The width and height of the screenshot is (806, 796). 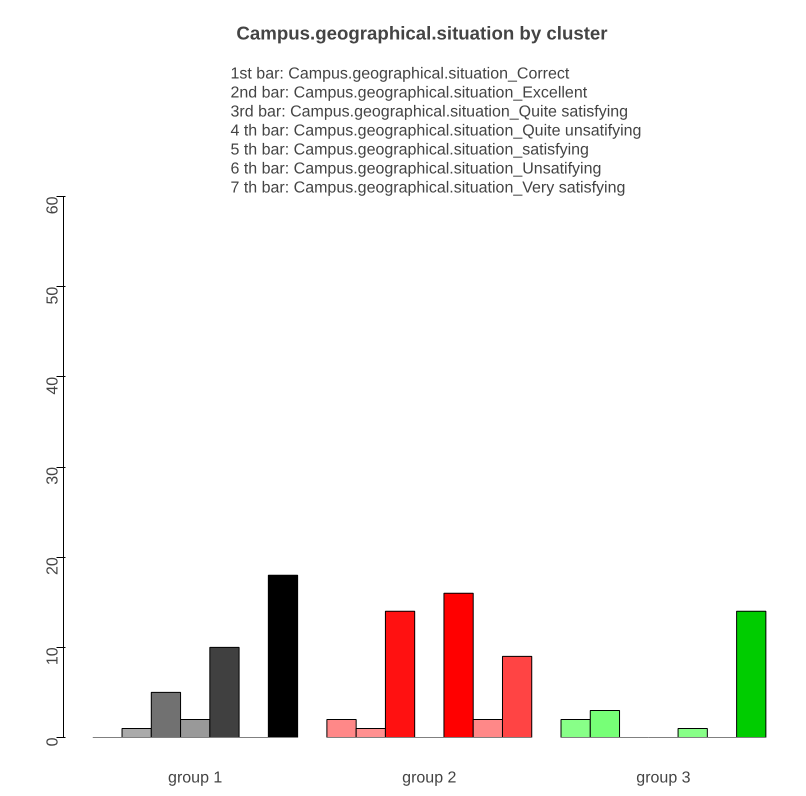 I want to click on y-tick-label: 50, so click(x=53, y=295).